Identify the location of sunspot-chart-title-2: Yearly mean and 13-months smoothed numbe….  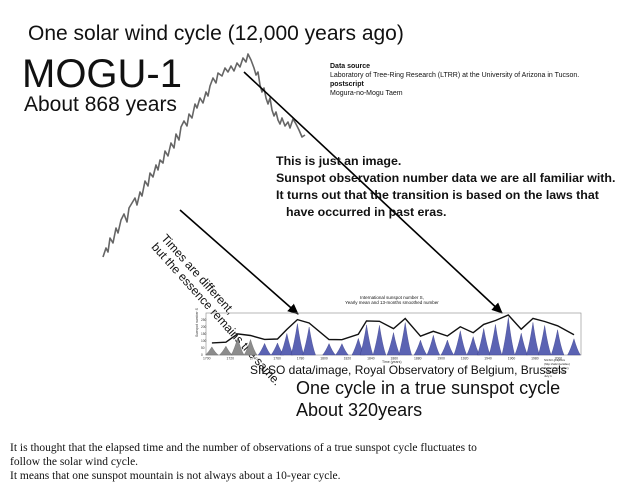
(392, 302).